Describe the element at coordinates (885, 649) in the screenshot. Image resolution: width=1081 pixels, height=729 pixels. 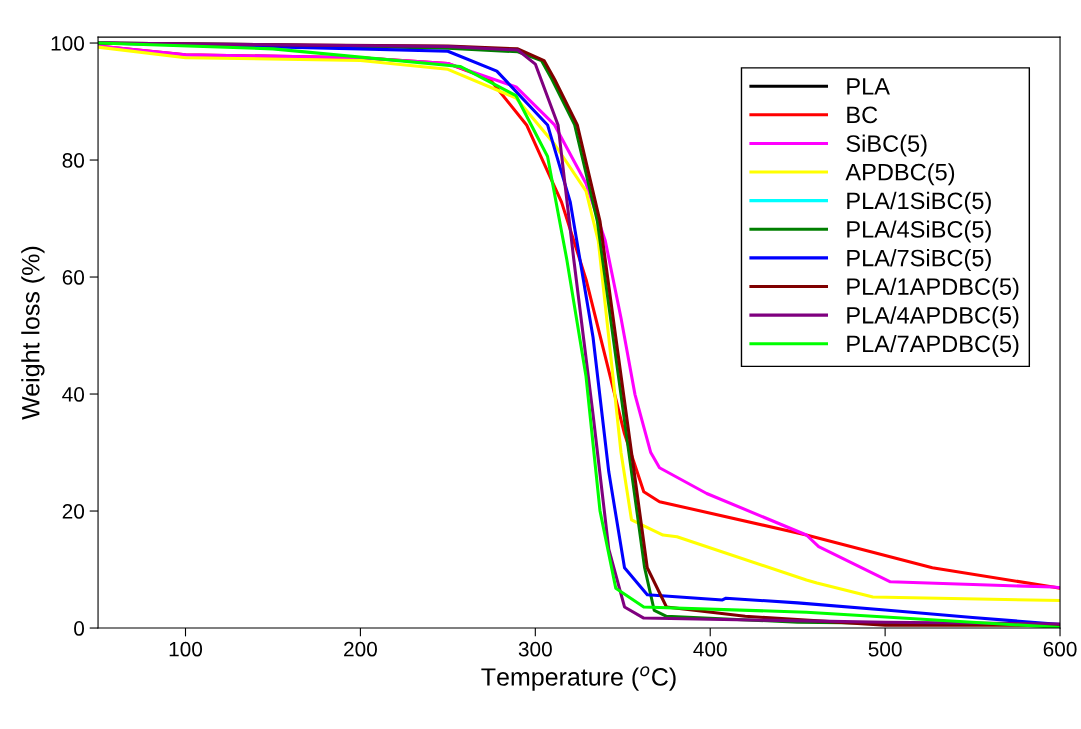
I see `x-tick-label: 500` at that location.